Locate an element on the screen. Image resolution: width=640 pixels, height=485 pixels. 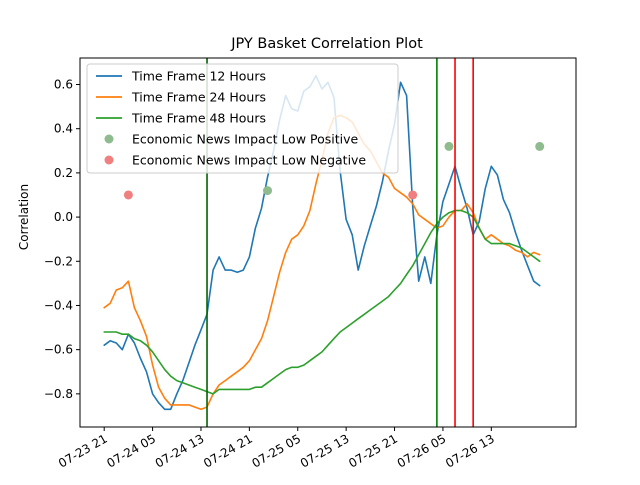
legend-label: Time Frame 12 Hours is located at coordinates (198, 76).